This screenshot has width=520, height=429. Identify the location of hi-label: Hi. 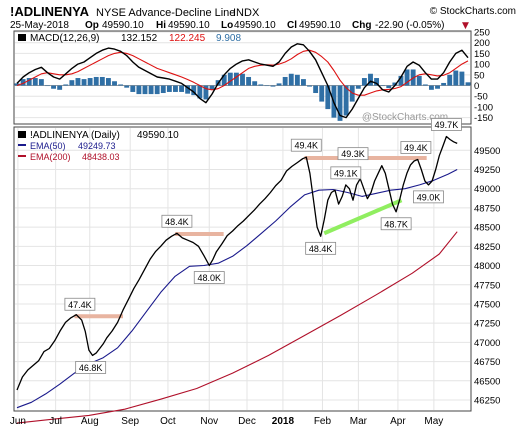
(161, 25).